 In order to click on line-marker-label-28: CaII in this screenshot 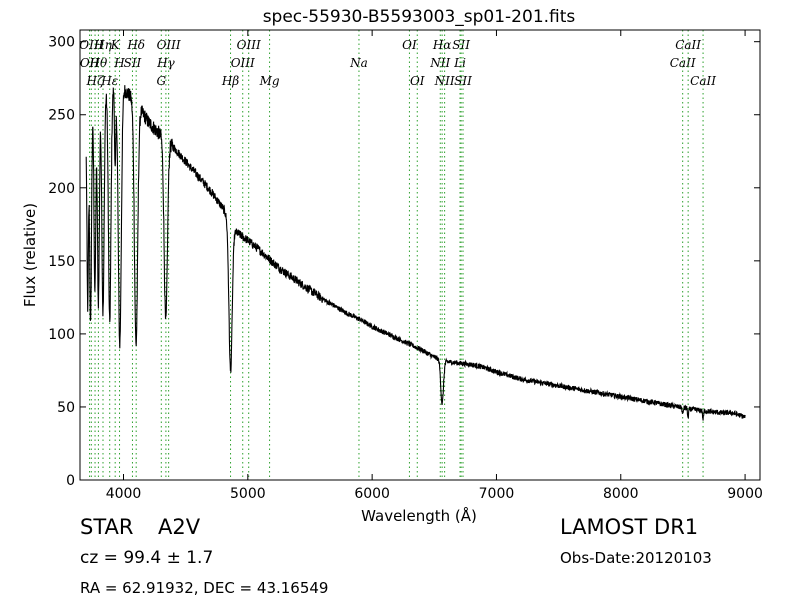, I will do `click(703, 81)`.